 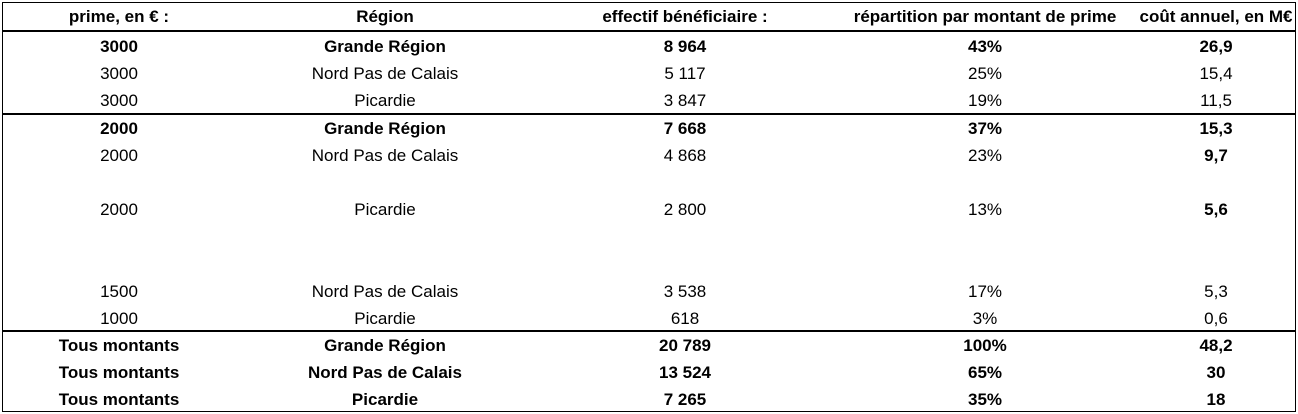 What do you see at coordinates (985, 100) in the screenshot?
I see `cell-repartition: 19%` at bounding box center [985, 100].